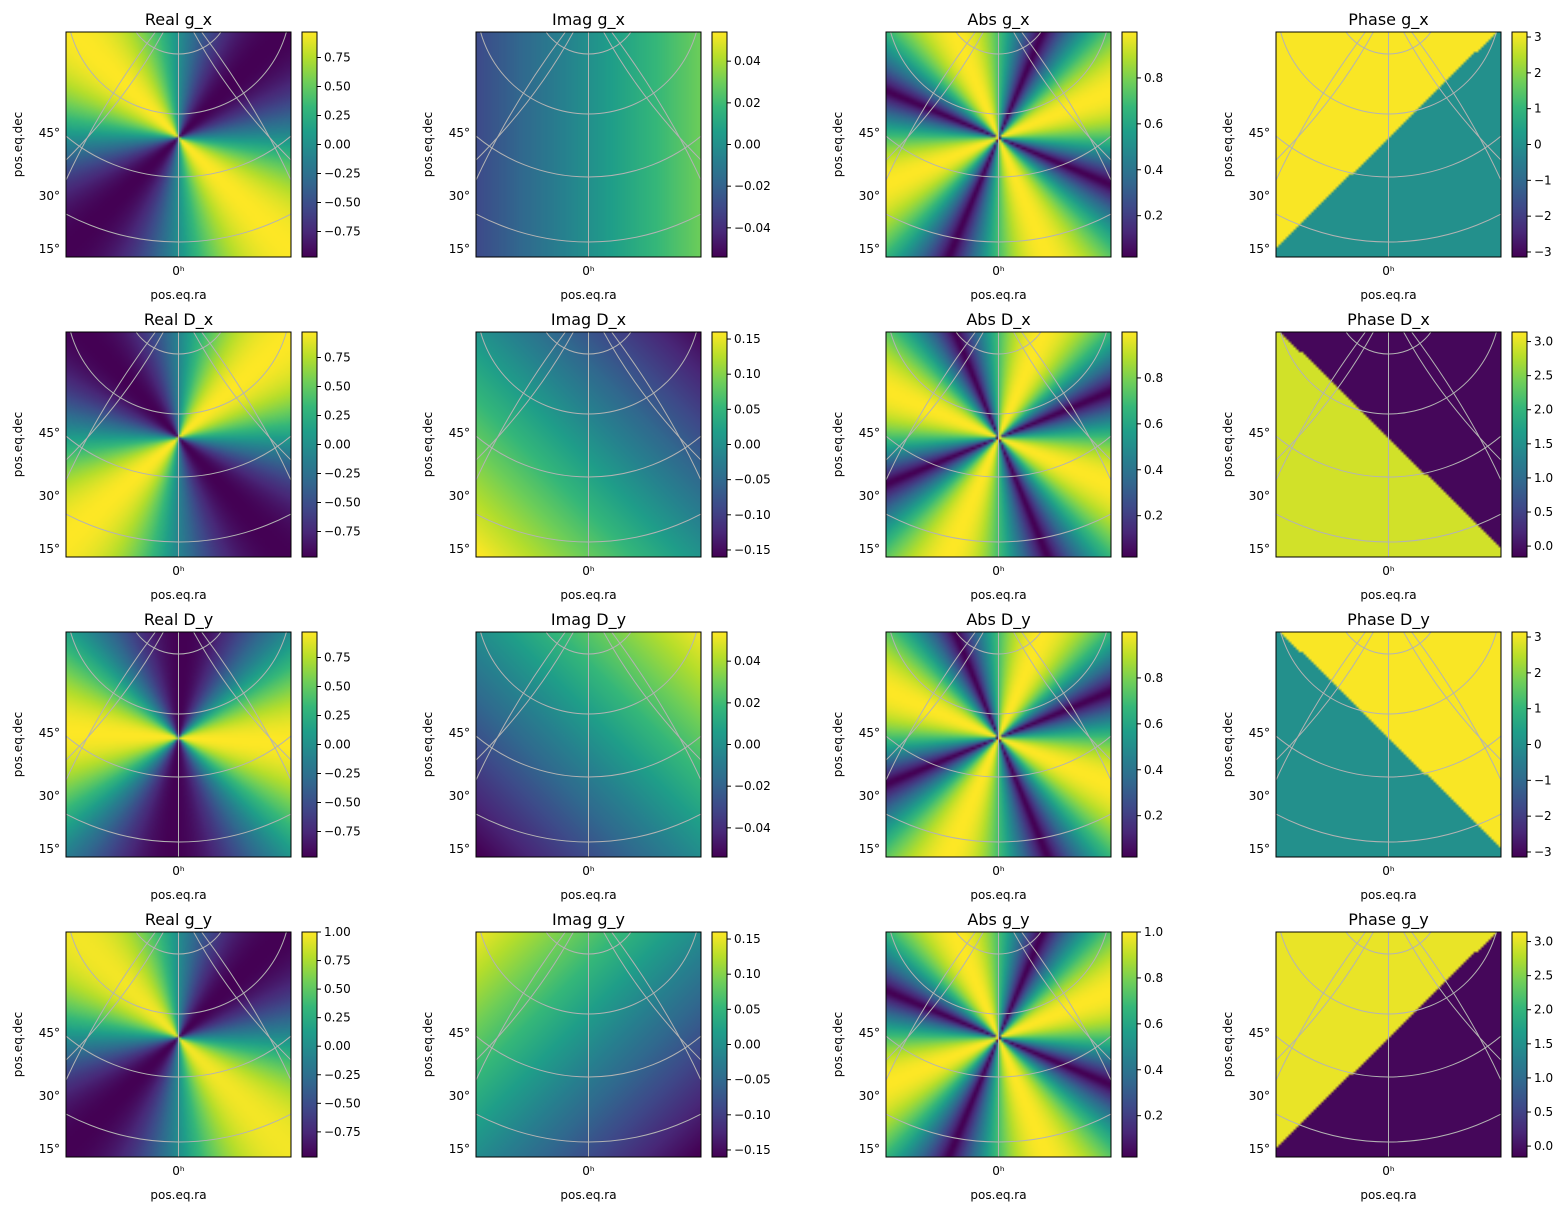 The image size is (1566, 1215). What do you see at coordinates (752, 186) in the screenshot?
I see `colorbar-tick-label: −0.02` at bounding box center [752, 186].